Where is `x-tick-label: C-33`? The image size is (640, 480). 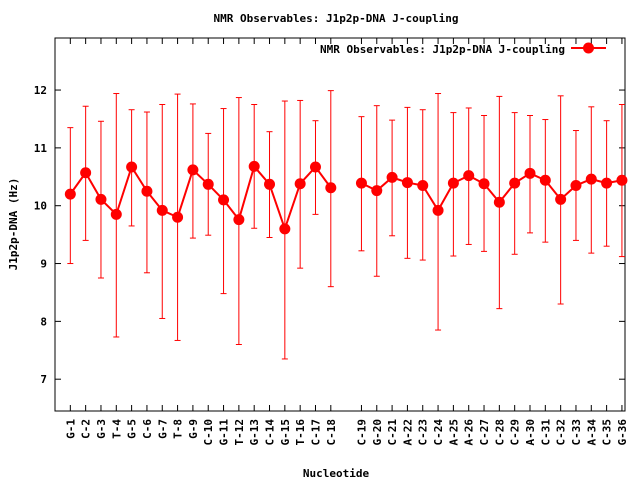
x-tick-label: C-33 is located at coordinates (576, 432).